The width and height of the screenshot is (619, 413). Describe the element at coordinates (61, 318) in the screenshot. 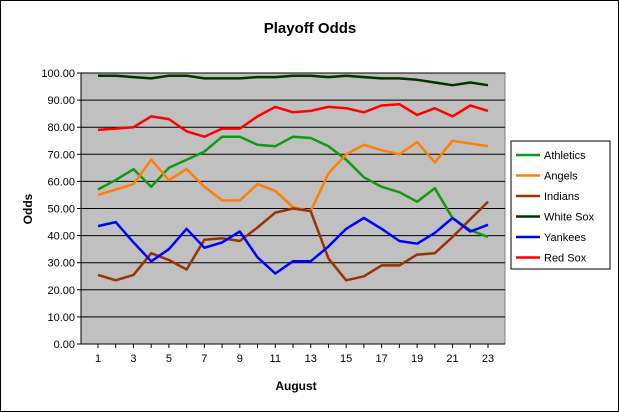

I see `y-tick-label: 10.00` at that location.